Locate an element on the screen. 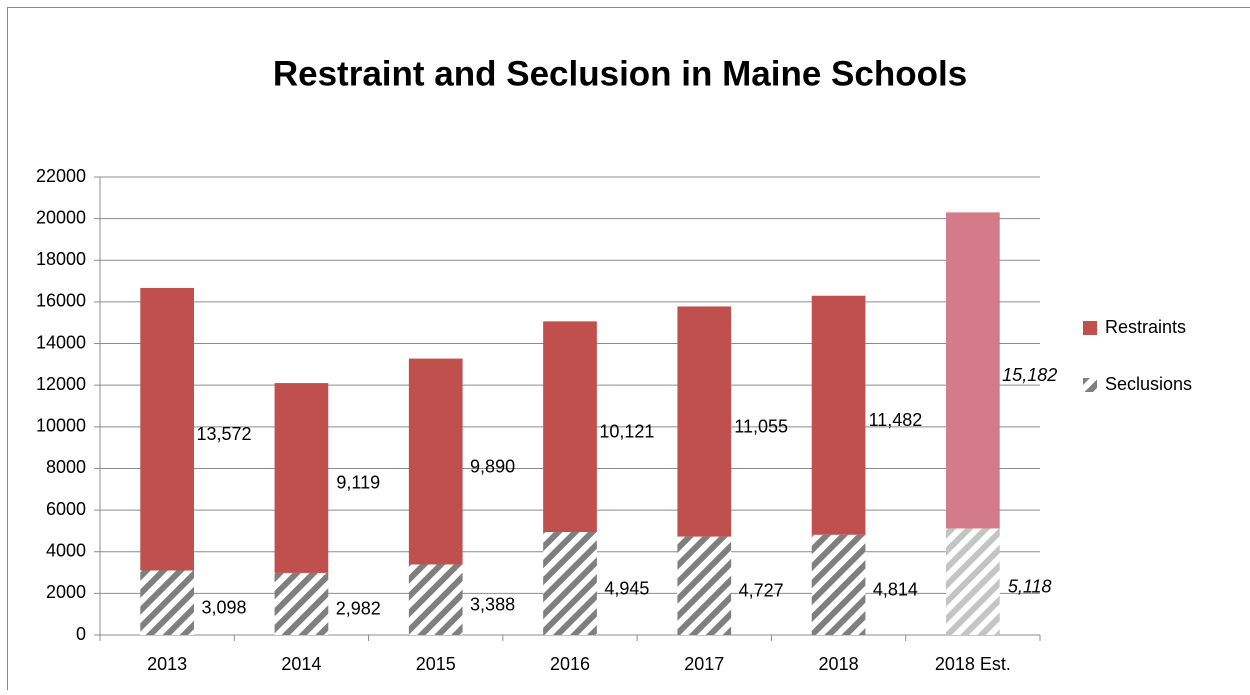 Image resolution: width=1250 pixels, height=695 pixels. y-tick-label: 20000 is located at coordinates (61, 217).